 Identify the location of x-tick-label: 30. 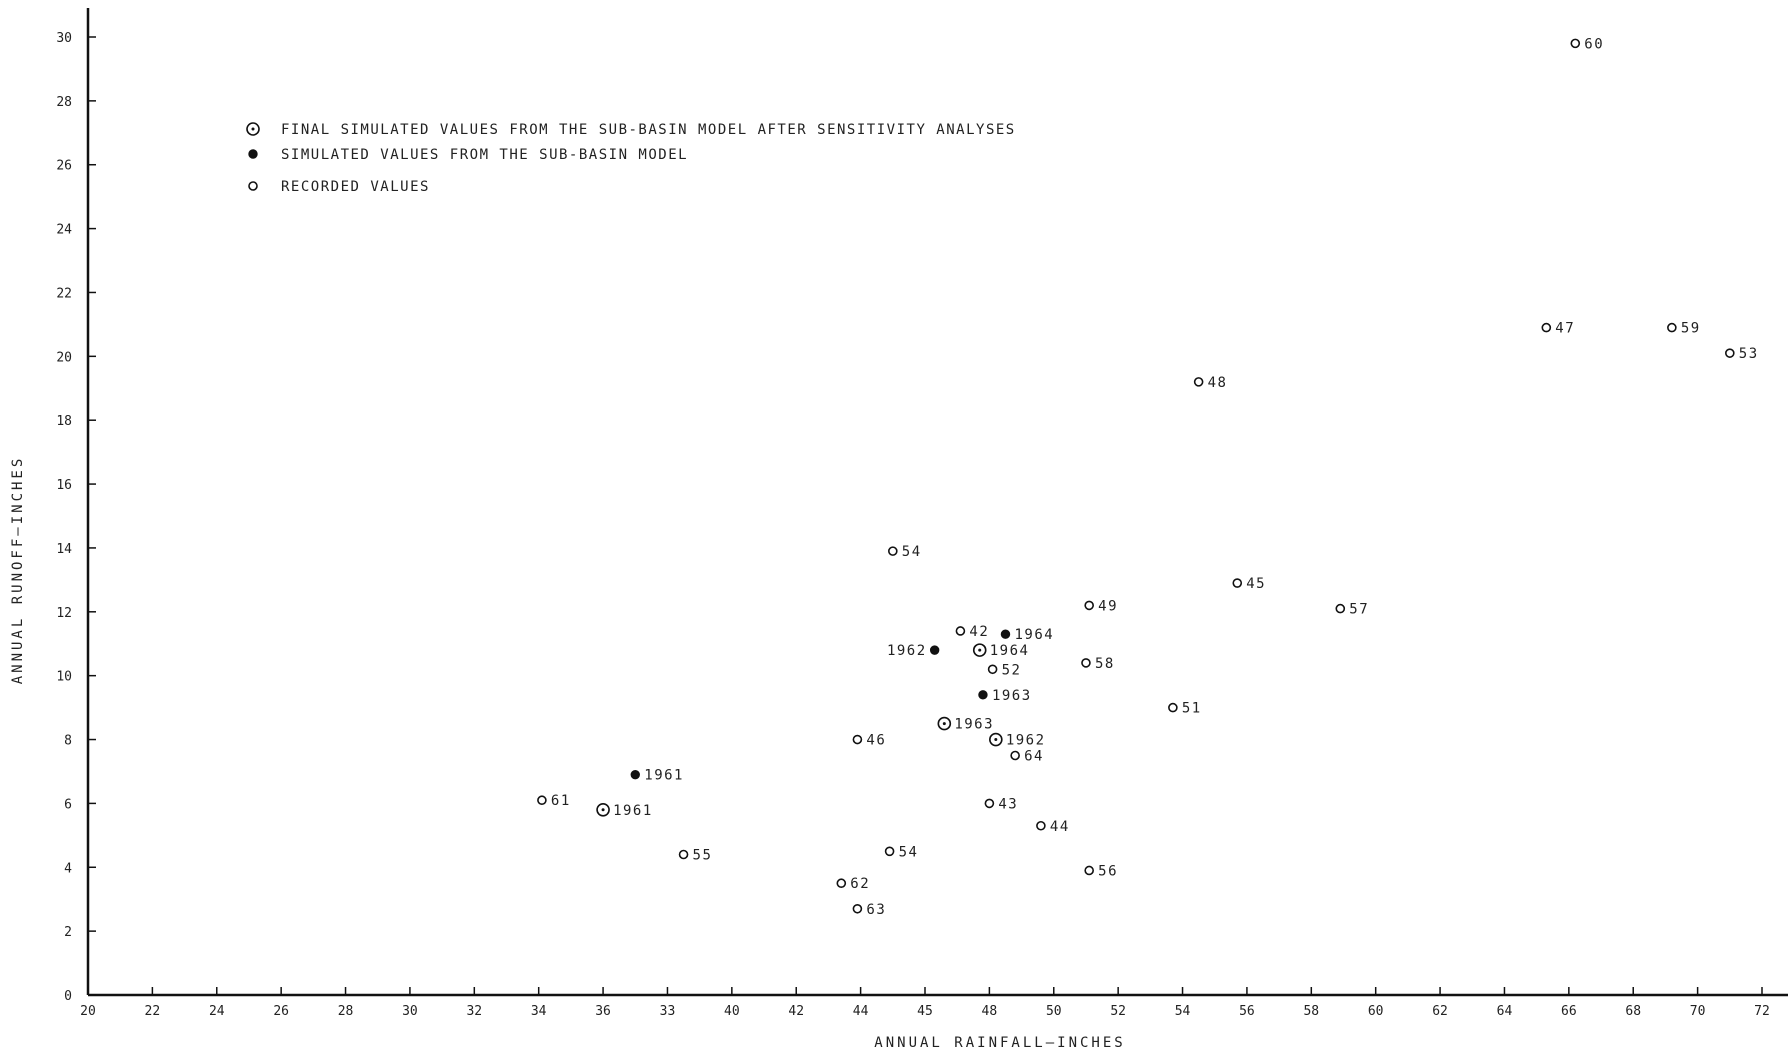
(410, 1011).